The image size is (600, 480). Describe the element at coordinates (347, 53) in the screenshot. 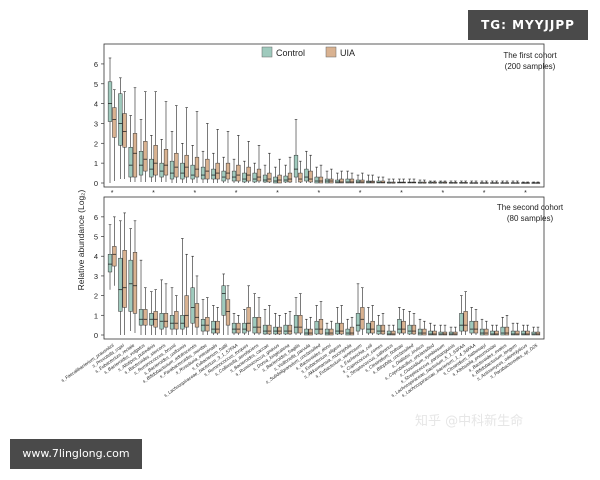

I see `legend-label-uia: UIA` at that location.